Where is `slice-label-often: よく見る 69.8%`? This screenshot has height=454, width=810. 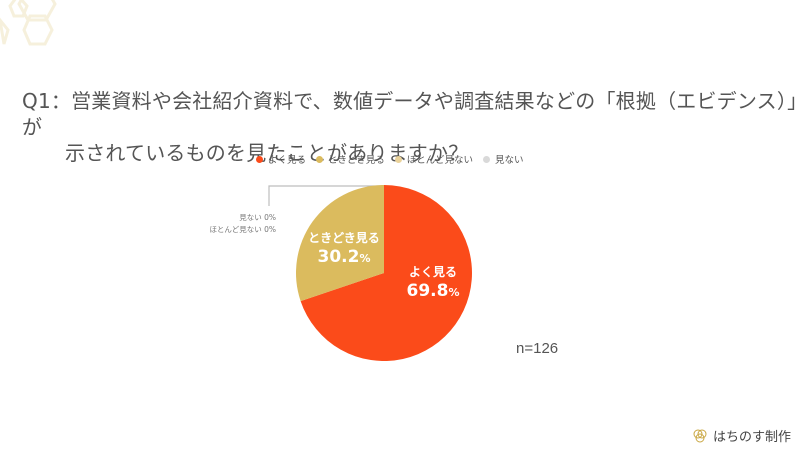 slice-label-often: よく見る 69.8% is located at coordinates (433, 284).